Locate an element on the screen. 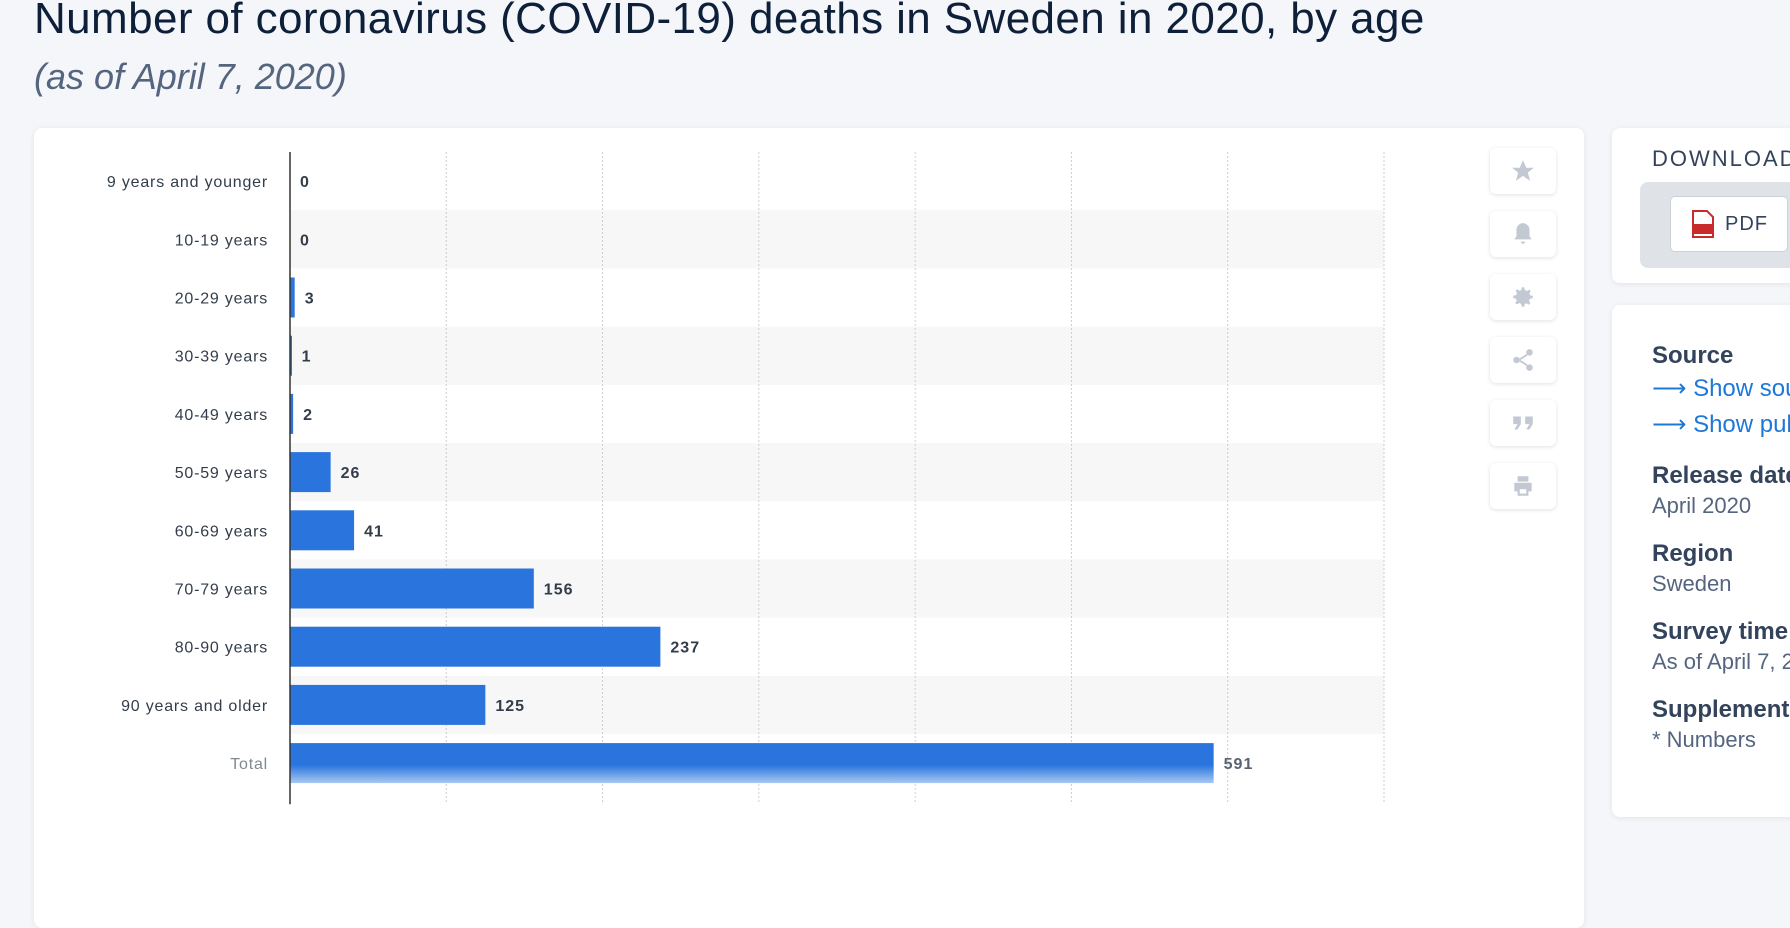 The image size is (1790, 928). share-icon is located at coordinates (1523, 360).